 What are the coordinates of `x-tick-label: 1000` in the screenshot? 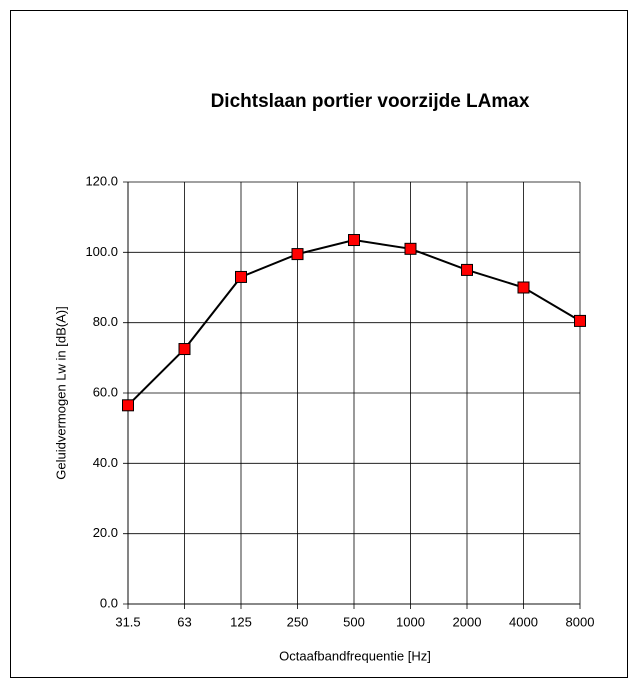 It's located at (410, 621).